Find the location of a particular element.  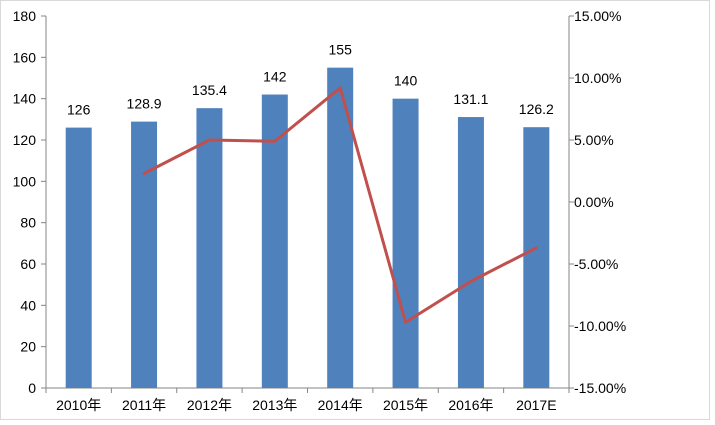

bar-data-label: 131.1 is located at coordinates (470, 99).